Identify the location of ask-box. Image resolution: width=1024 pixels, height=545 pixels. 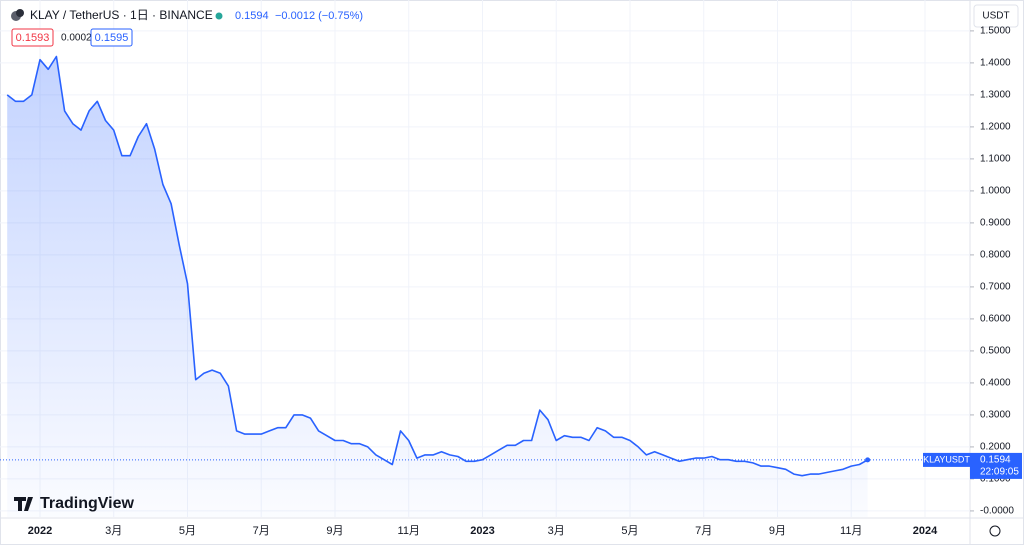
(111, 37).